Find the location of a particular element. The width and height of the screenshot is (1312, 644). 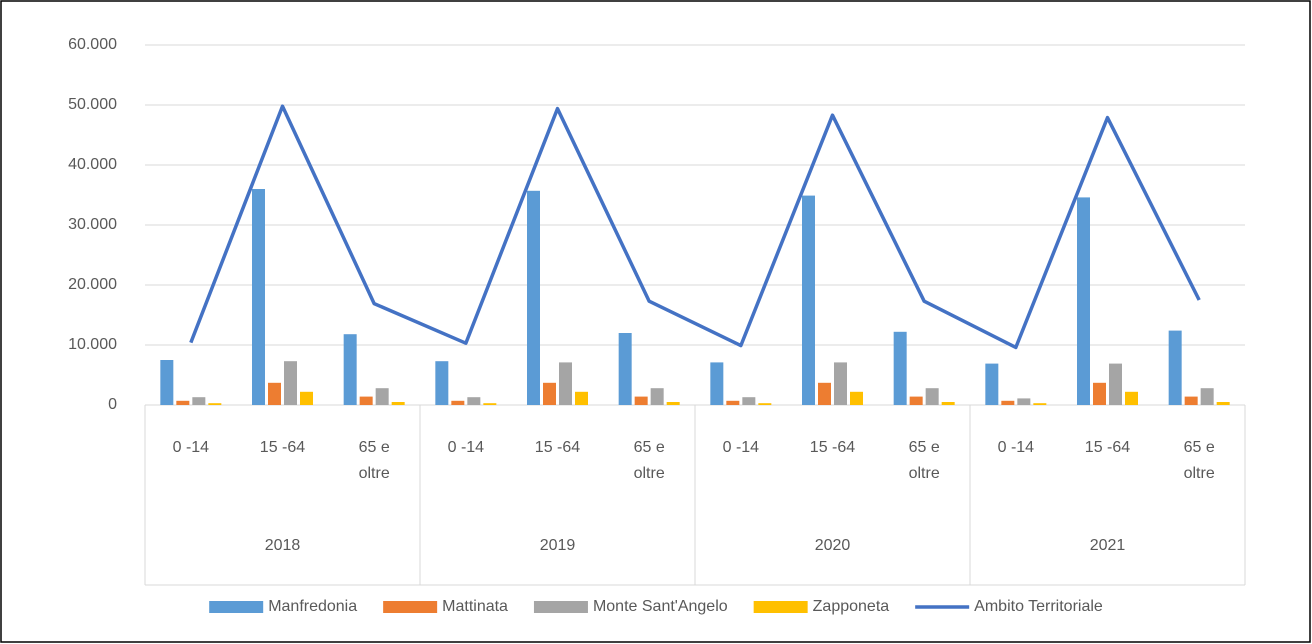

group-label: 2018 is located at coordinates (283, 545).